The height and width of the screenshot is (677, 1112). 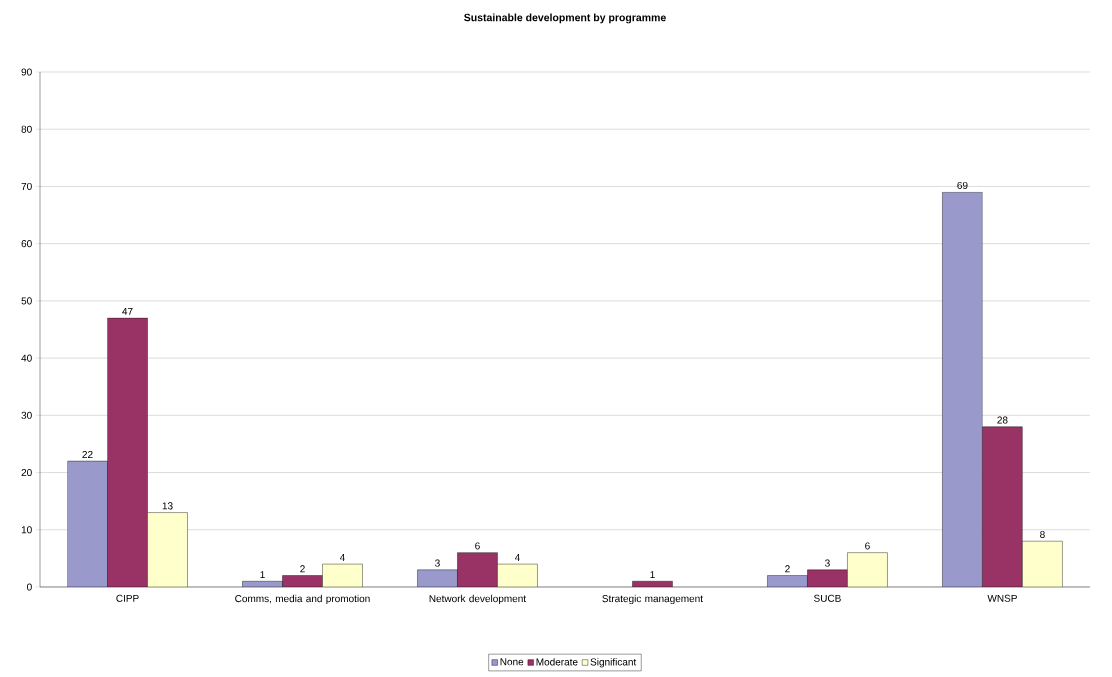 What do you see at coordinates (26, 530) in the screenshot?
I see `y-tick-label: 10` at bounding box center [26, 530].